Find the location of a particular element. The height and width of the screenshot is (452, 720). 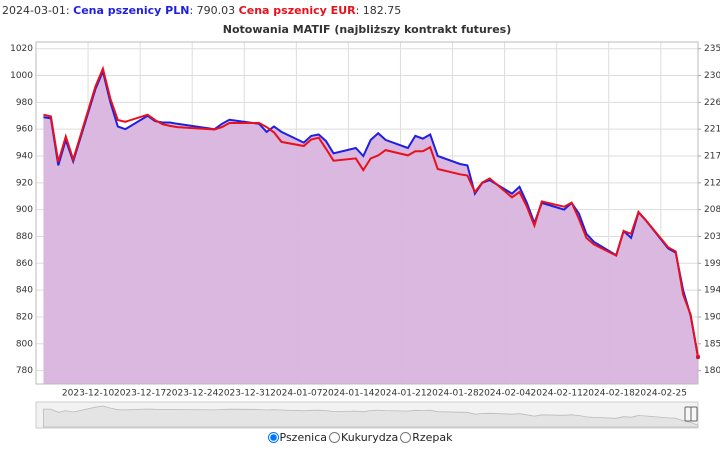

navigator-area is located at coordinates (370, 416).